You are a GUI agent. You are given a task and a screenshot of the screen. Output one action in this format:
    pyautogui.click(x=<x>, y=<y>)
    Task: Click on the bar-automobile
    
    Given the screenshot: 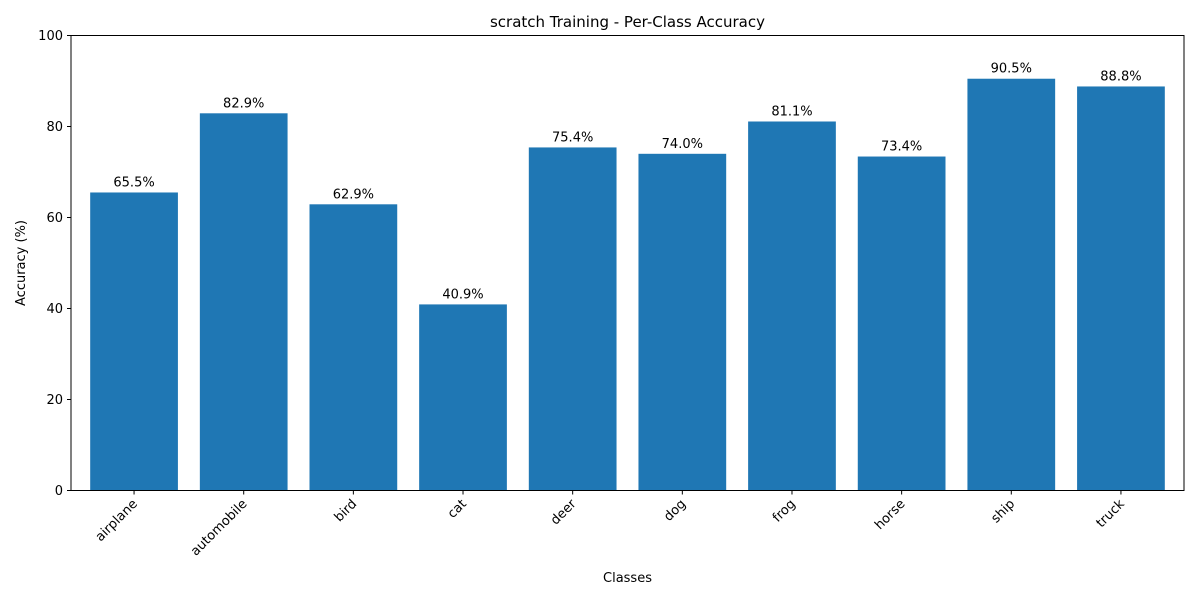 What is the action you would take?
    pyautogui.click(x=243, y=302)
    